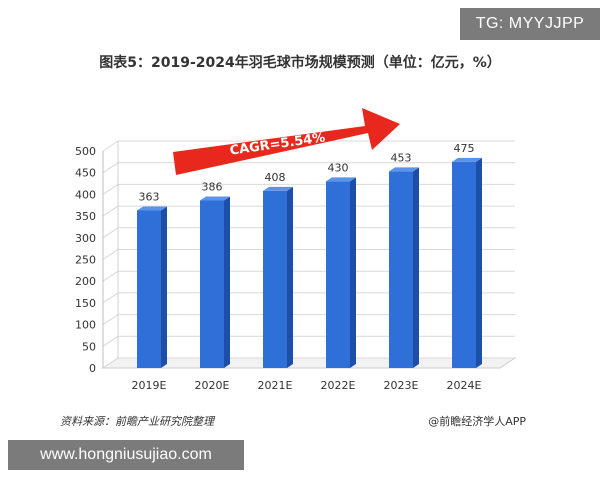 The height and width of the screenshot is (480, 600). Describe the element at coordinates (477, 421) in the screenshot. I see `publisher-credit: @前瞻经济学人APP` at that location.